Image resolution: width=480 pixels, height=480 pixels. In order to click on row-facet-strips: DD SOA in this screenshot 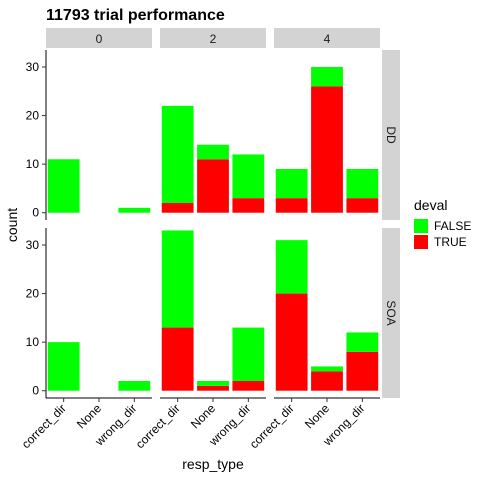, I will do `click(391, 224)`.